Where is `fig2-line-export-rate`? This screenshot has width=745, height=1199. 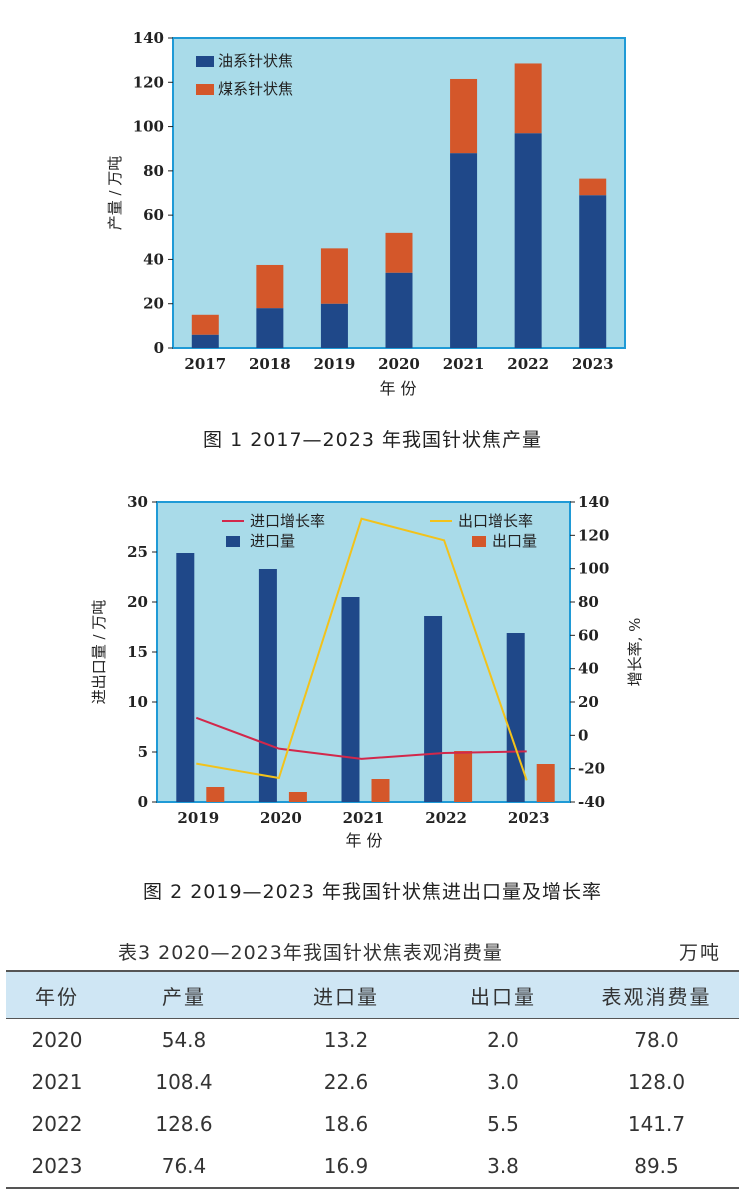 fig2-line-export-rate is located at coordinates (362, 649).